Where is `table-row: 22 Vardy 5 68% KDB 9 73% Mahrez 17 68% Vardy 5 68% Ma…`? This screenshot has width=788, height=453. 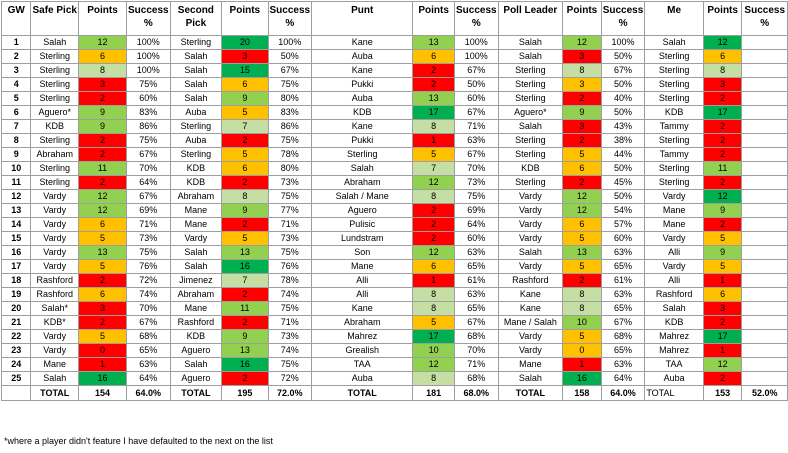
table-row: 22 Vardy 5 68% KDB 9 73% Mahrez 17 68% Vardy 5 68% Ma… is located at coordinates (394, 336).